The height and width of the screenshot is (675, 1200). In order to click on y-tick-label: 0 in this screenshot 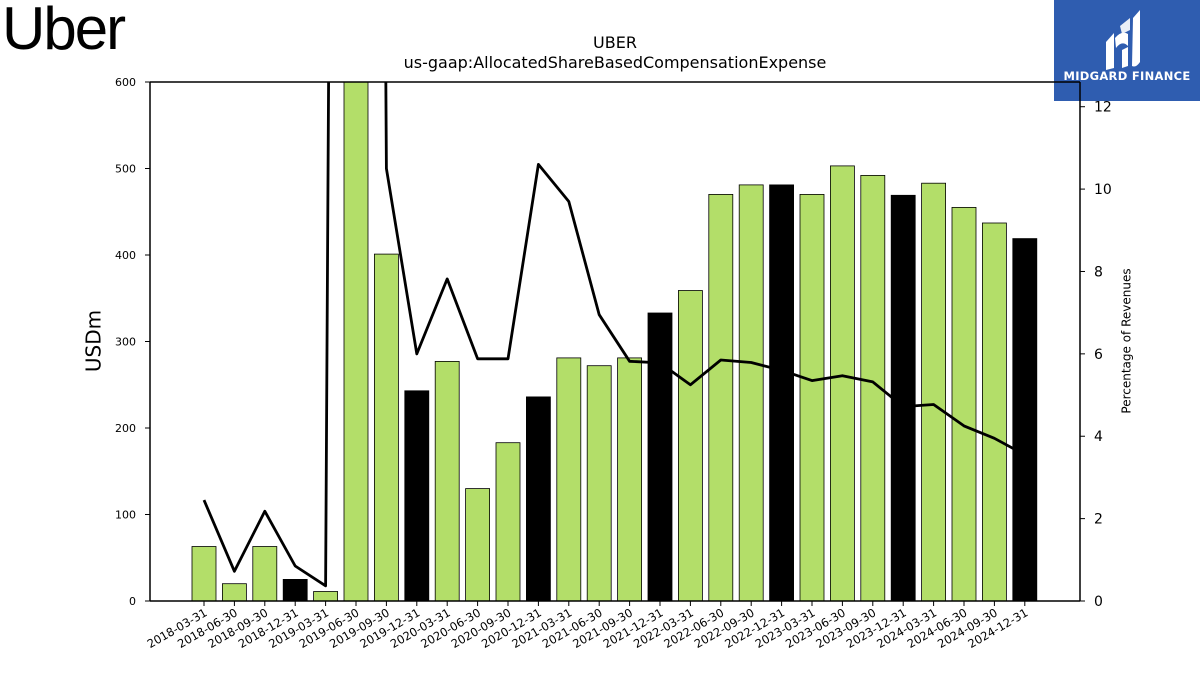, I will do `click(132, 601)`.